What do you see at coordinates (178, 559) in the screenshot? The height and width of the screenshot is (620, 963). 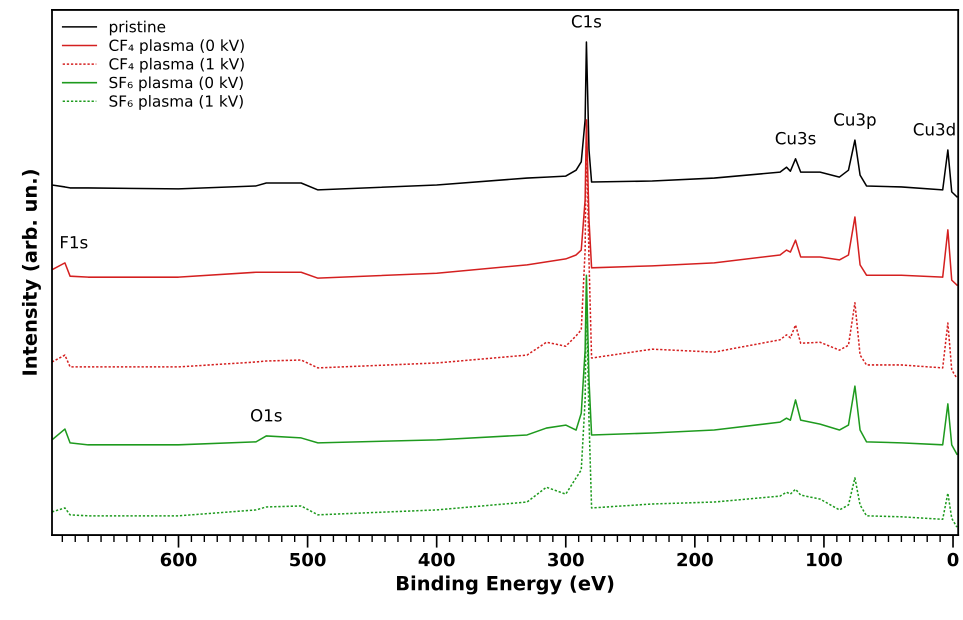 I see `x-tick-label: 600` at bounding box center [178, 559].